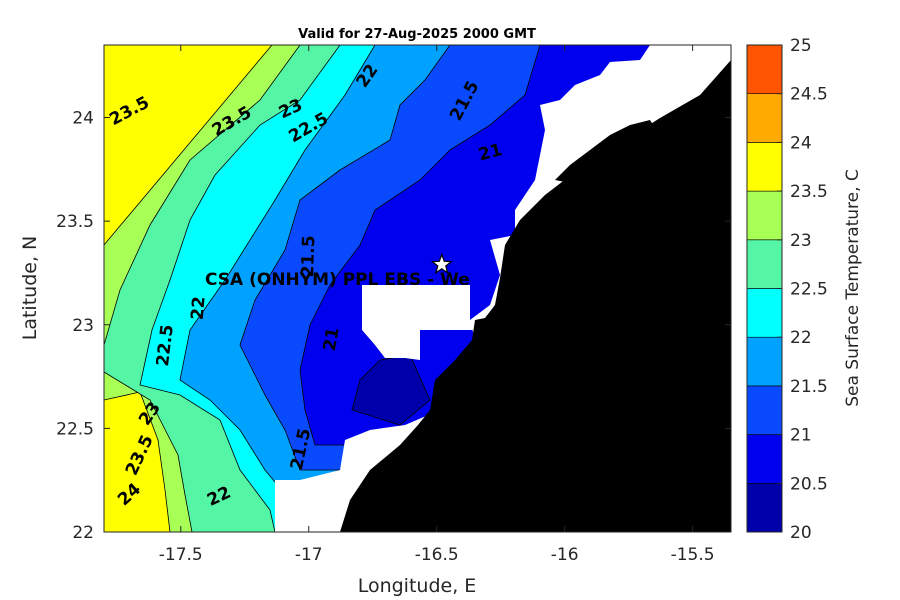  I want to click on colorbar-label: Sea Surface Temperature, C, so click(853, 288).